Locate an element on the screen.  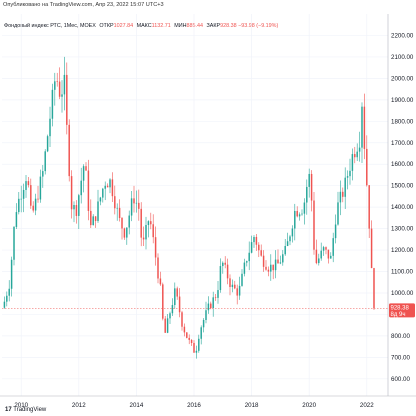
last-price-tag-value: 928.38 is located at coordinates (400, 308).